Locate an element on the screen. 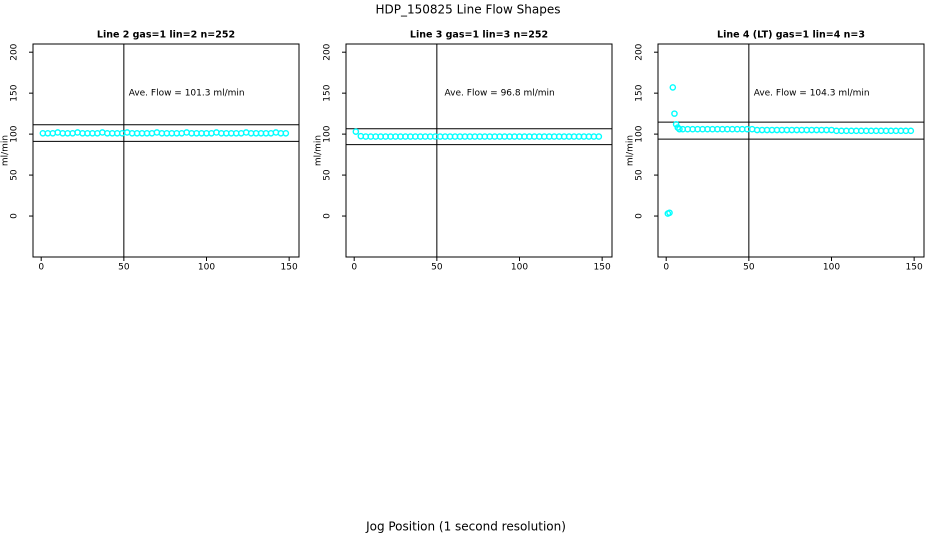 This screenshot has width=936, height=540. panel-title: Line 4 (LT) gas=1 lin=4 n=3 is located at coordinates (791, 35).